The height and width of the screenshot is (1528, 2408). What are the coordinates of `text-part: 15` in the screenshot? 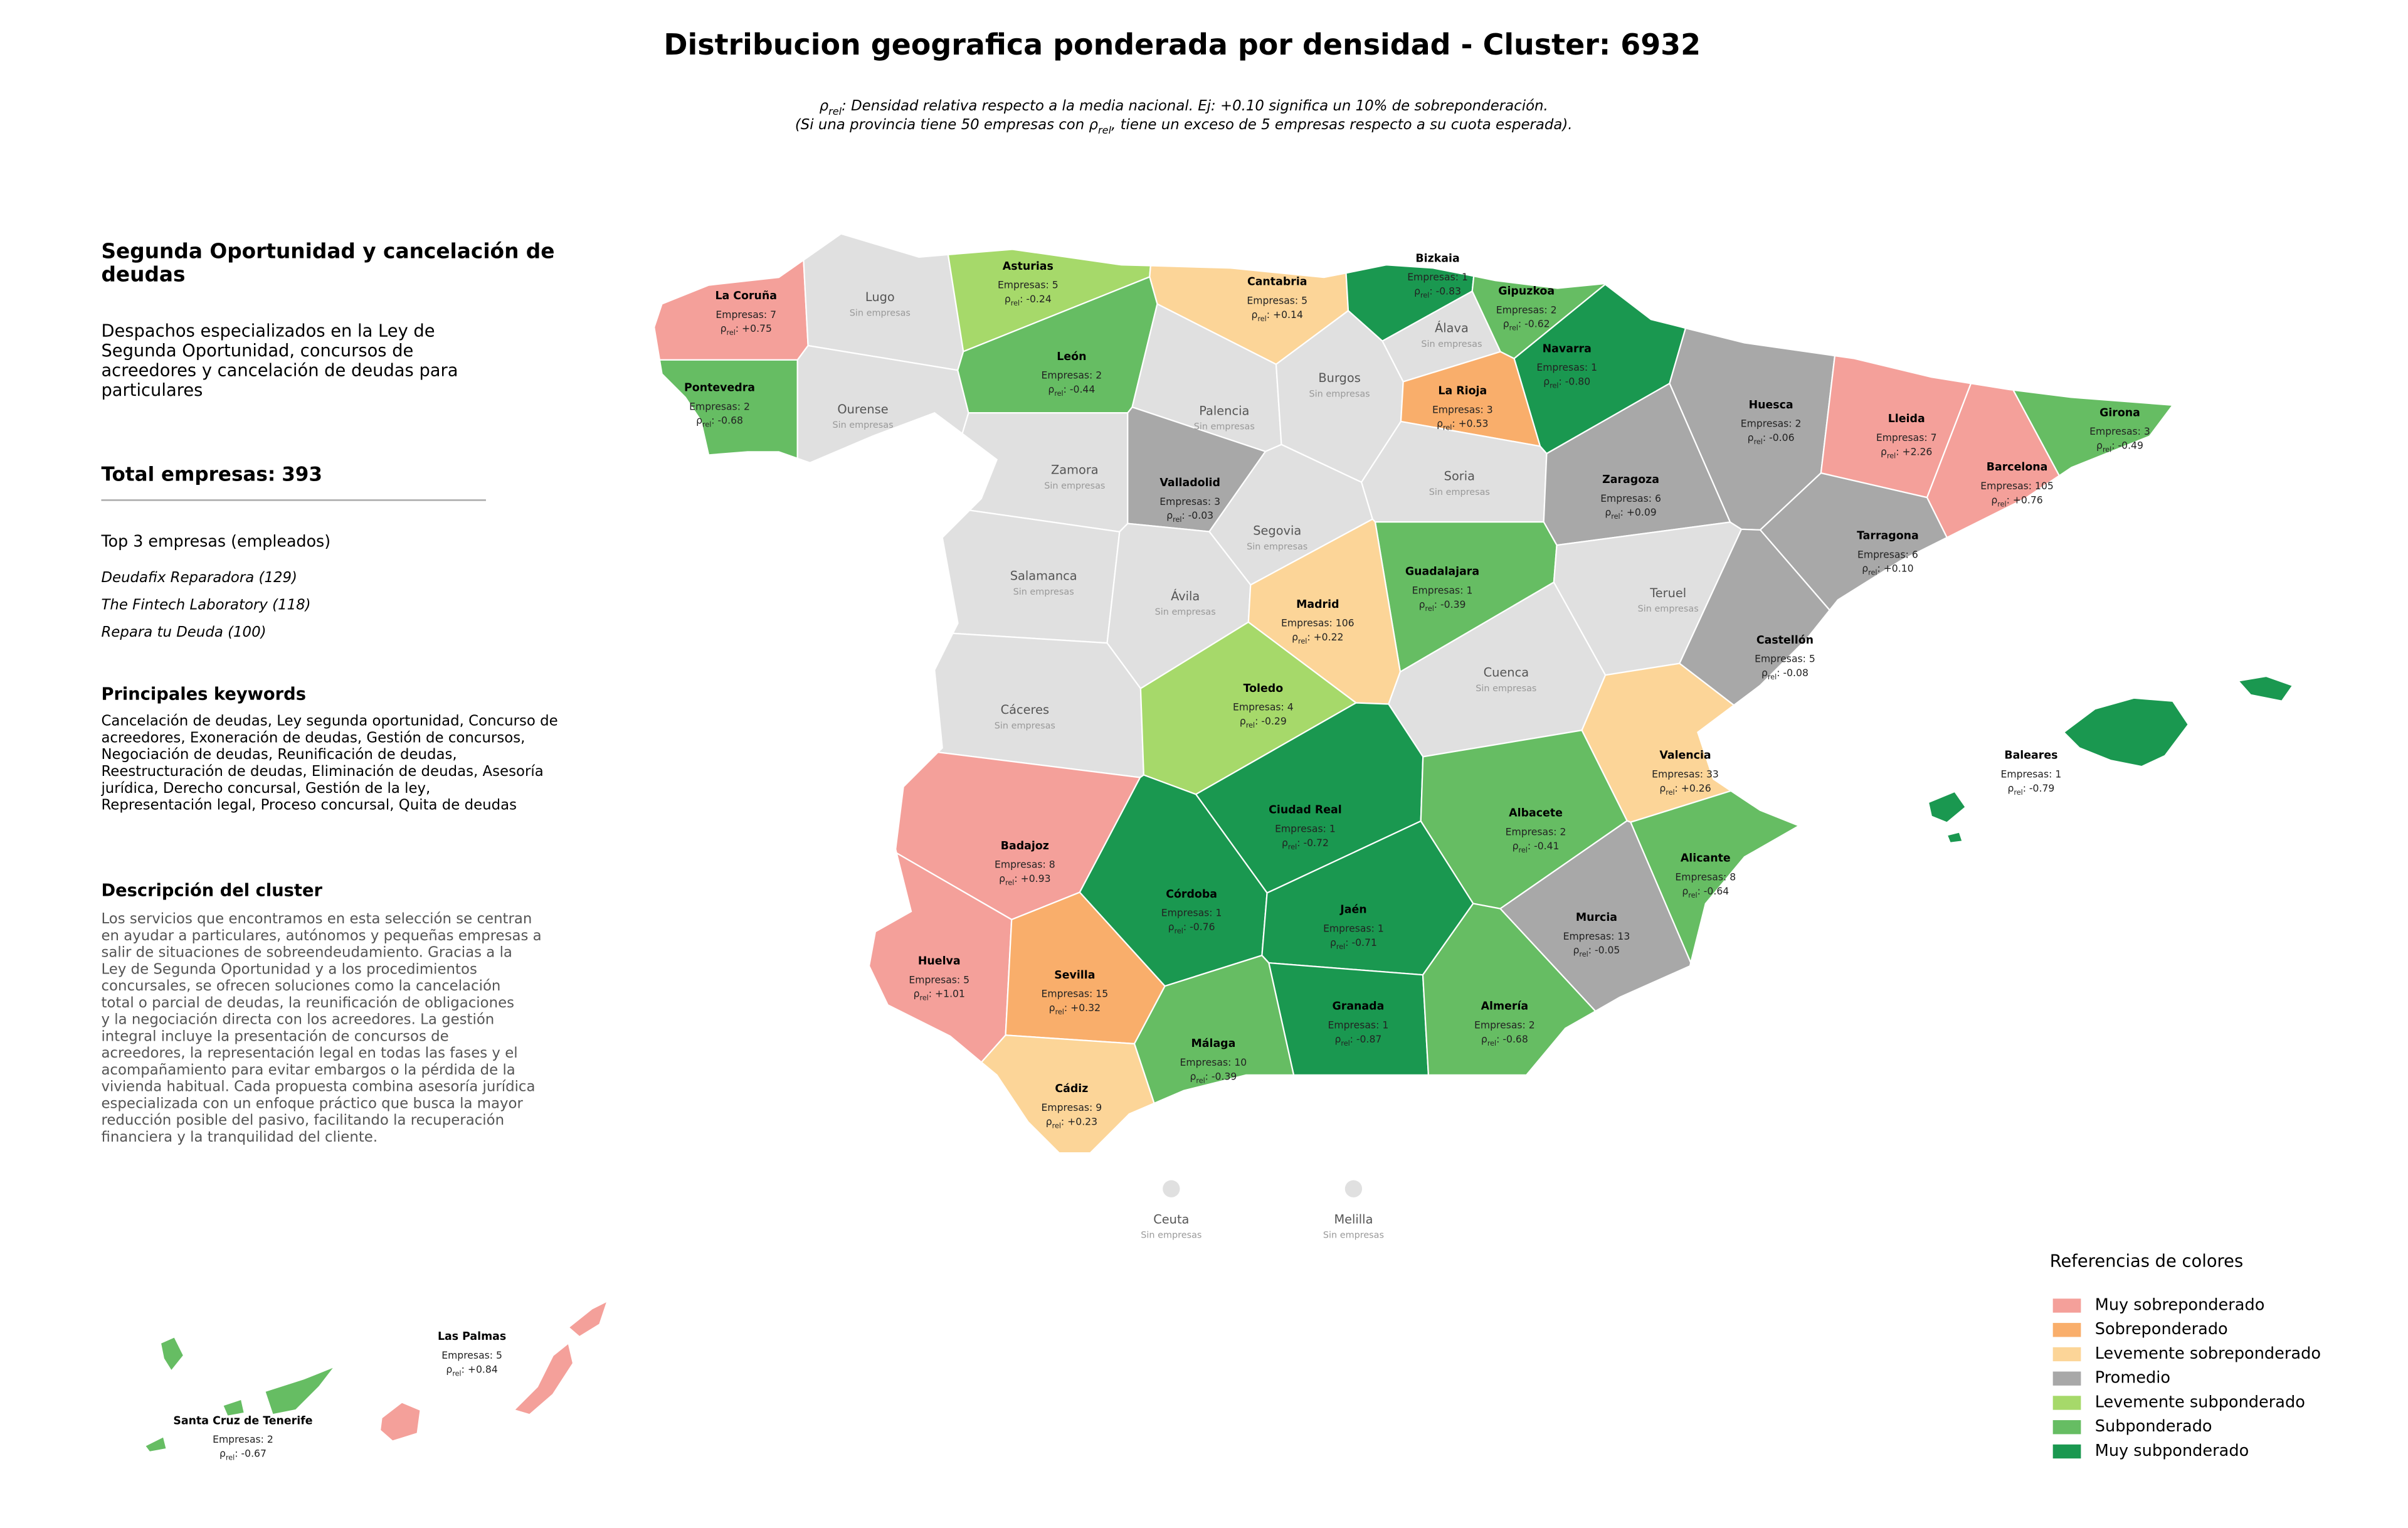 It's located at (1102, 993).